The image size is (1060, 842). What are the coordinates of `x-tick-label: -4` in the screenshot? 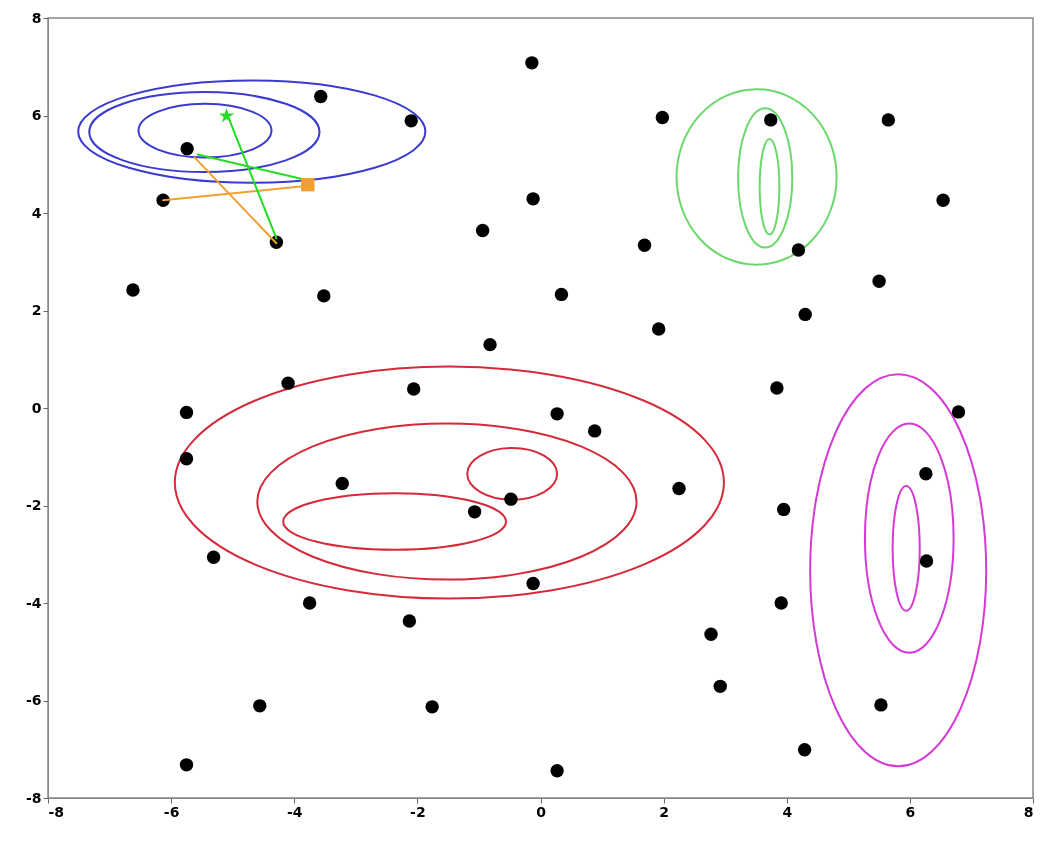 It's located at (294, 811).